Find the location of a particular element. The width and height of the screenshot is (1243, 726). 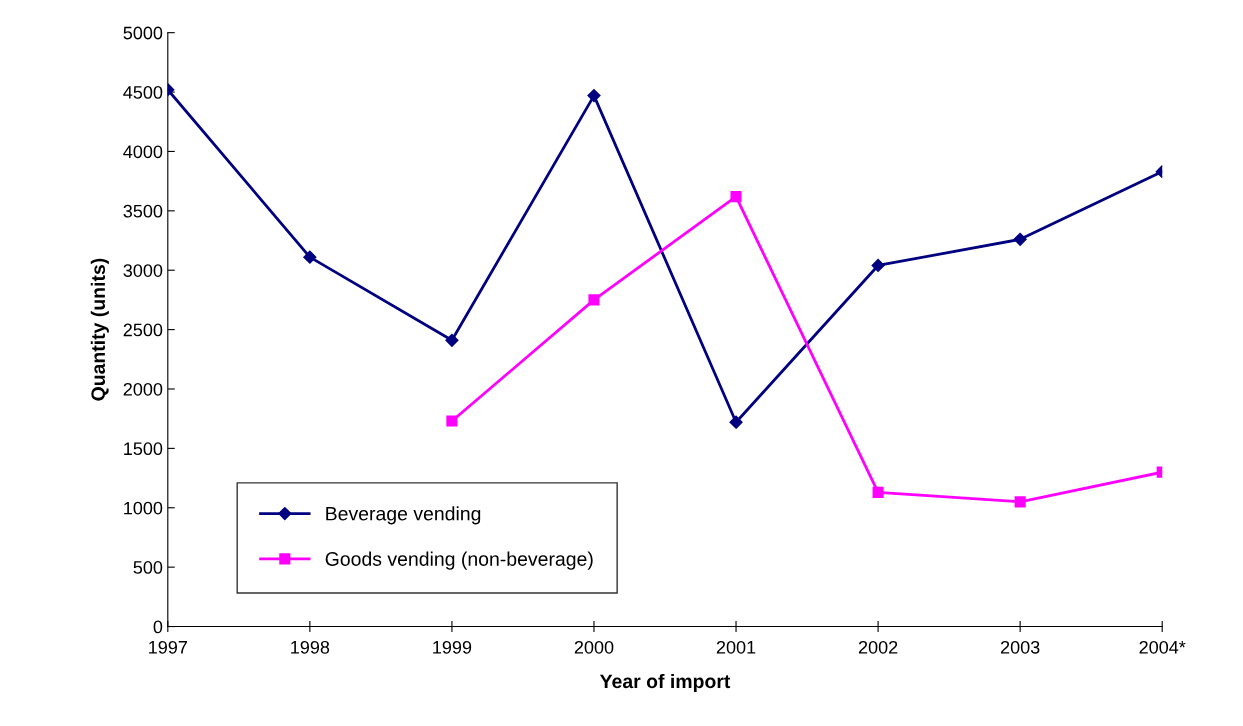

y-tick-label: 0 is located at coordinates (158, 627).